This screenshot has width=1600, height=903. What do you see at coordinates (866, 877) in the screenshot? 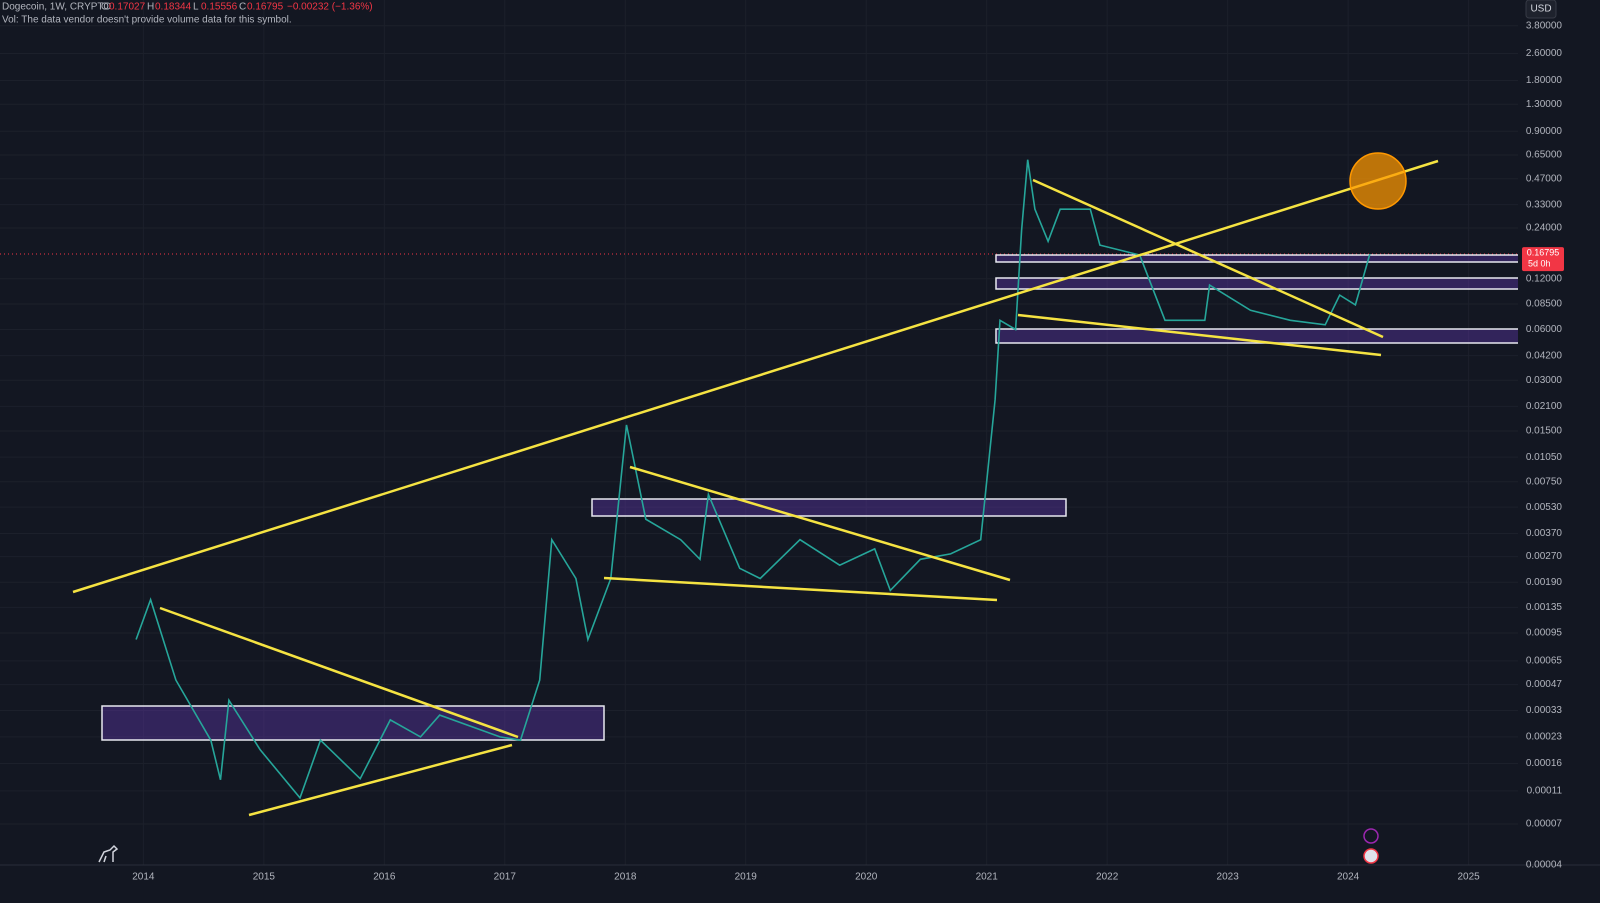
I see `x-tick-label: 2020` at bounding box center [866, 877].